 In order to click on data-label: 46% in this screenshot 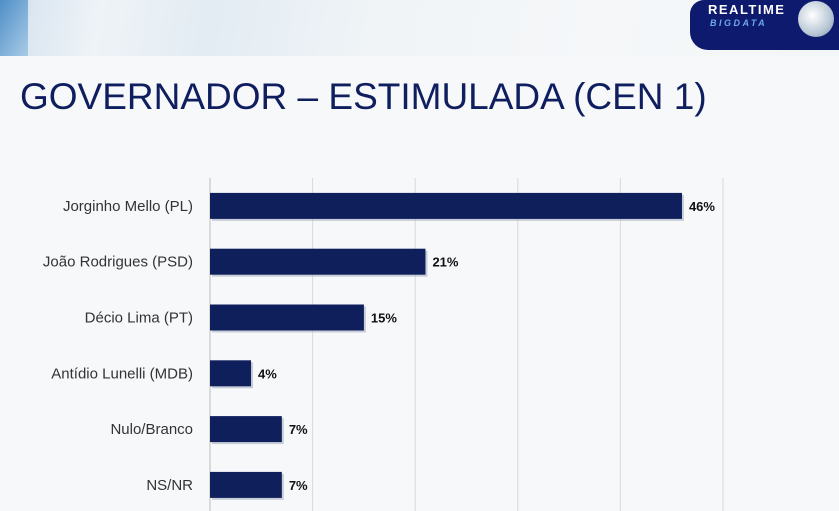, I will do `click(702, 206)`.